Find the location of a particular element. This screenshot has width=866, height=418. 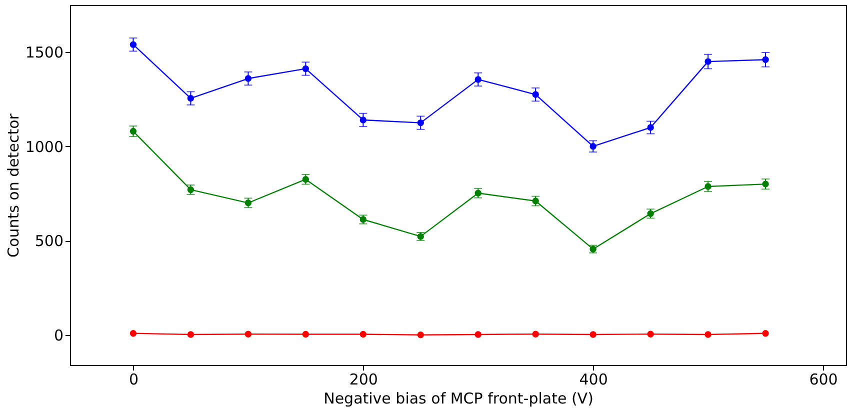

x-tick-label: 400 is located at coordinates (593, 379).